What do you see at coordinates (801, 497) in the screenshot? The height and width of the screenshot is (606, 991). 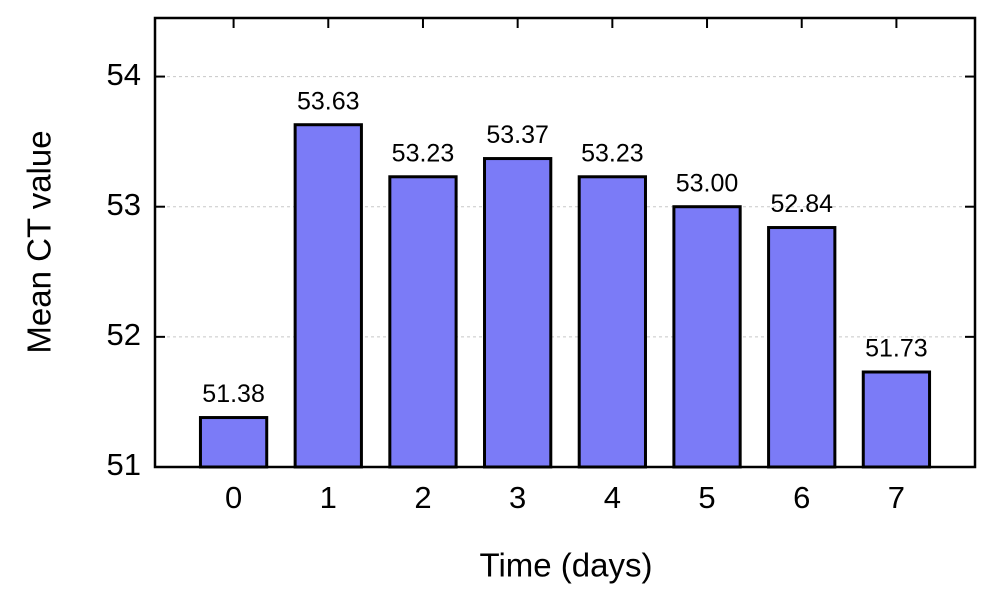 I see `x-tick-label: 6` at bounding box center [801, 497].